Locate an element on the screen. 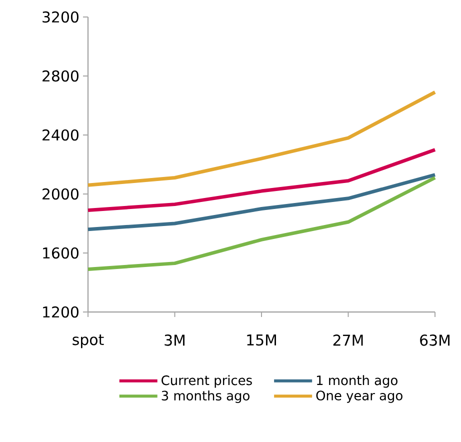  legend-label: Current prices is located at coordinates (207, 381).